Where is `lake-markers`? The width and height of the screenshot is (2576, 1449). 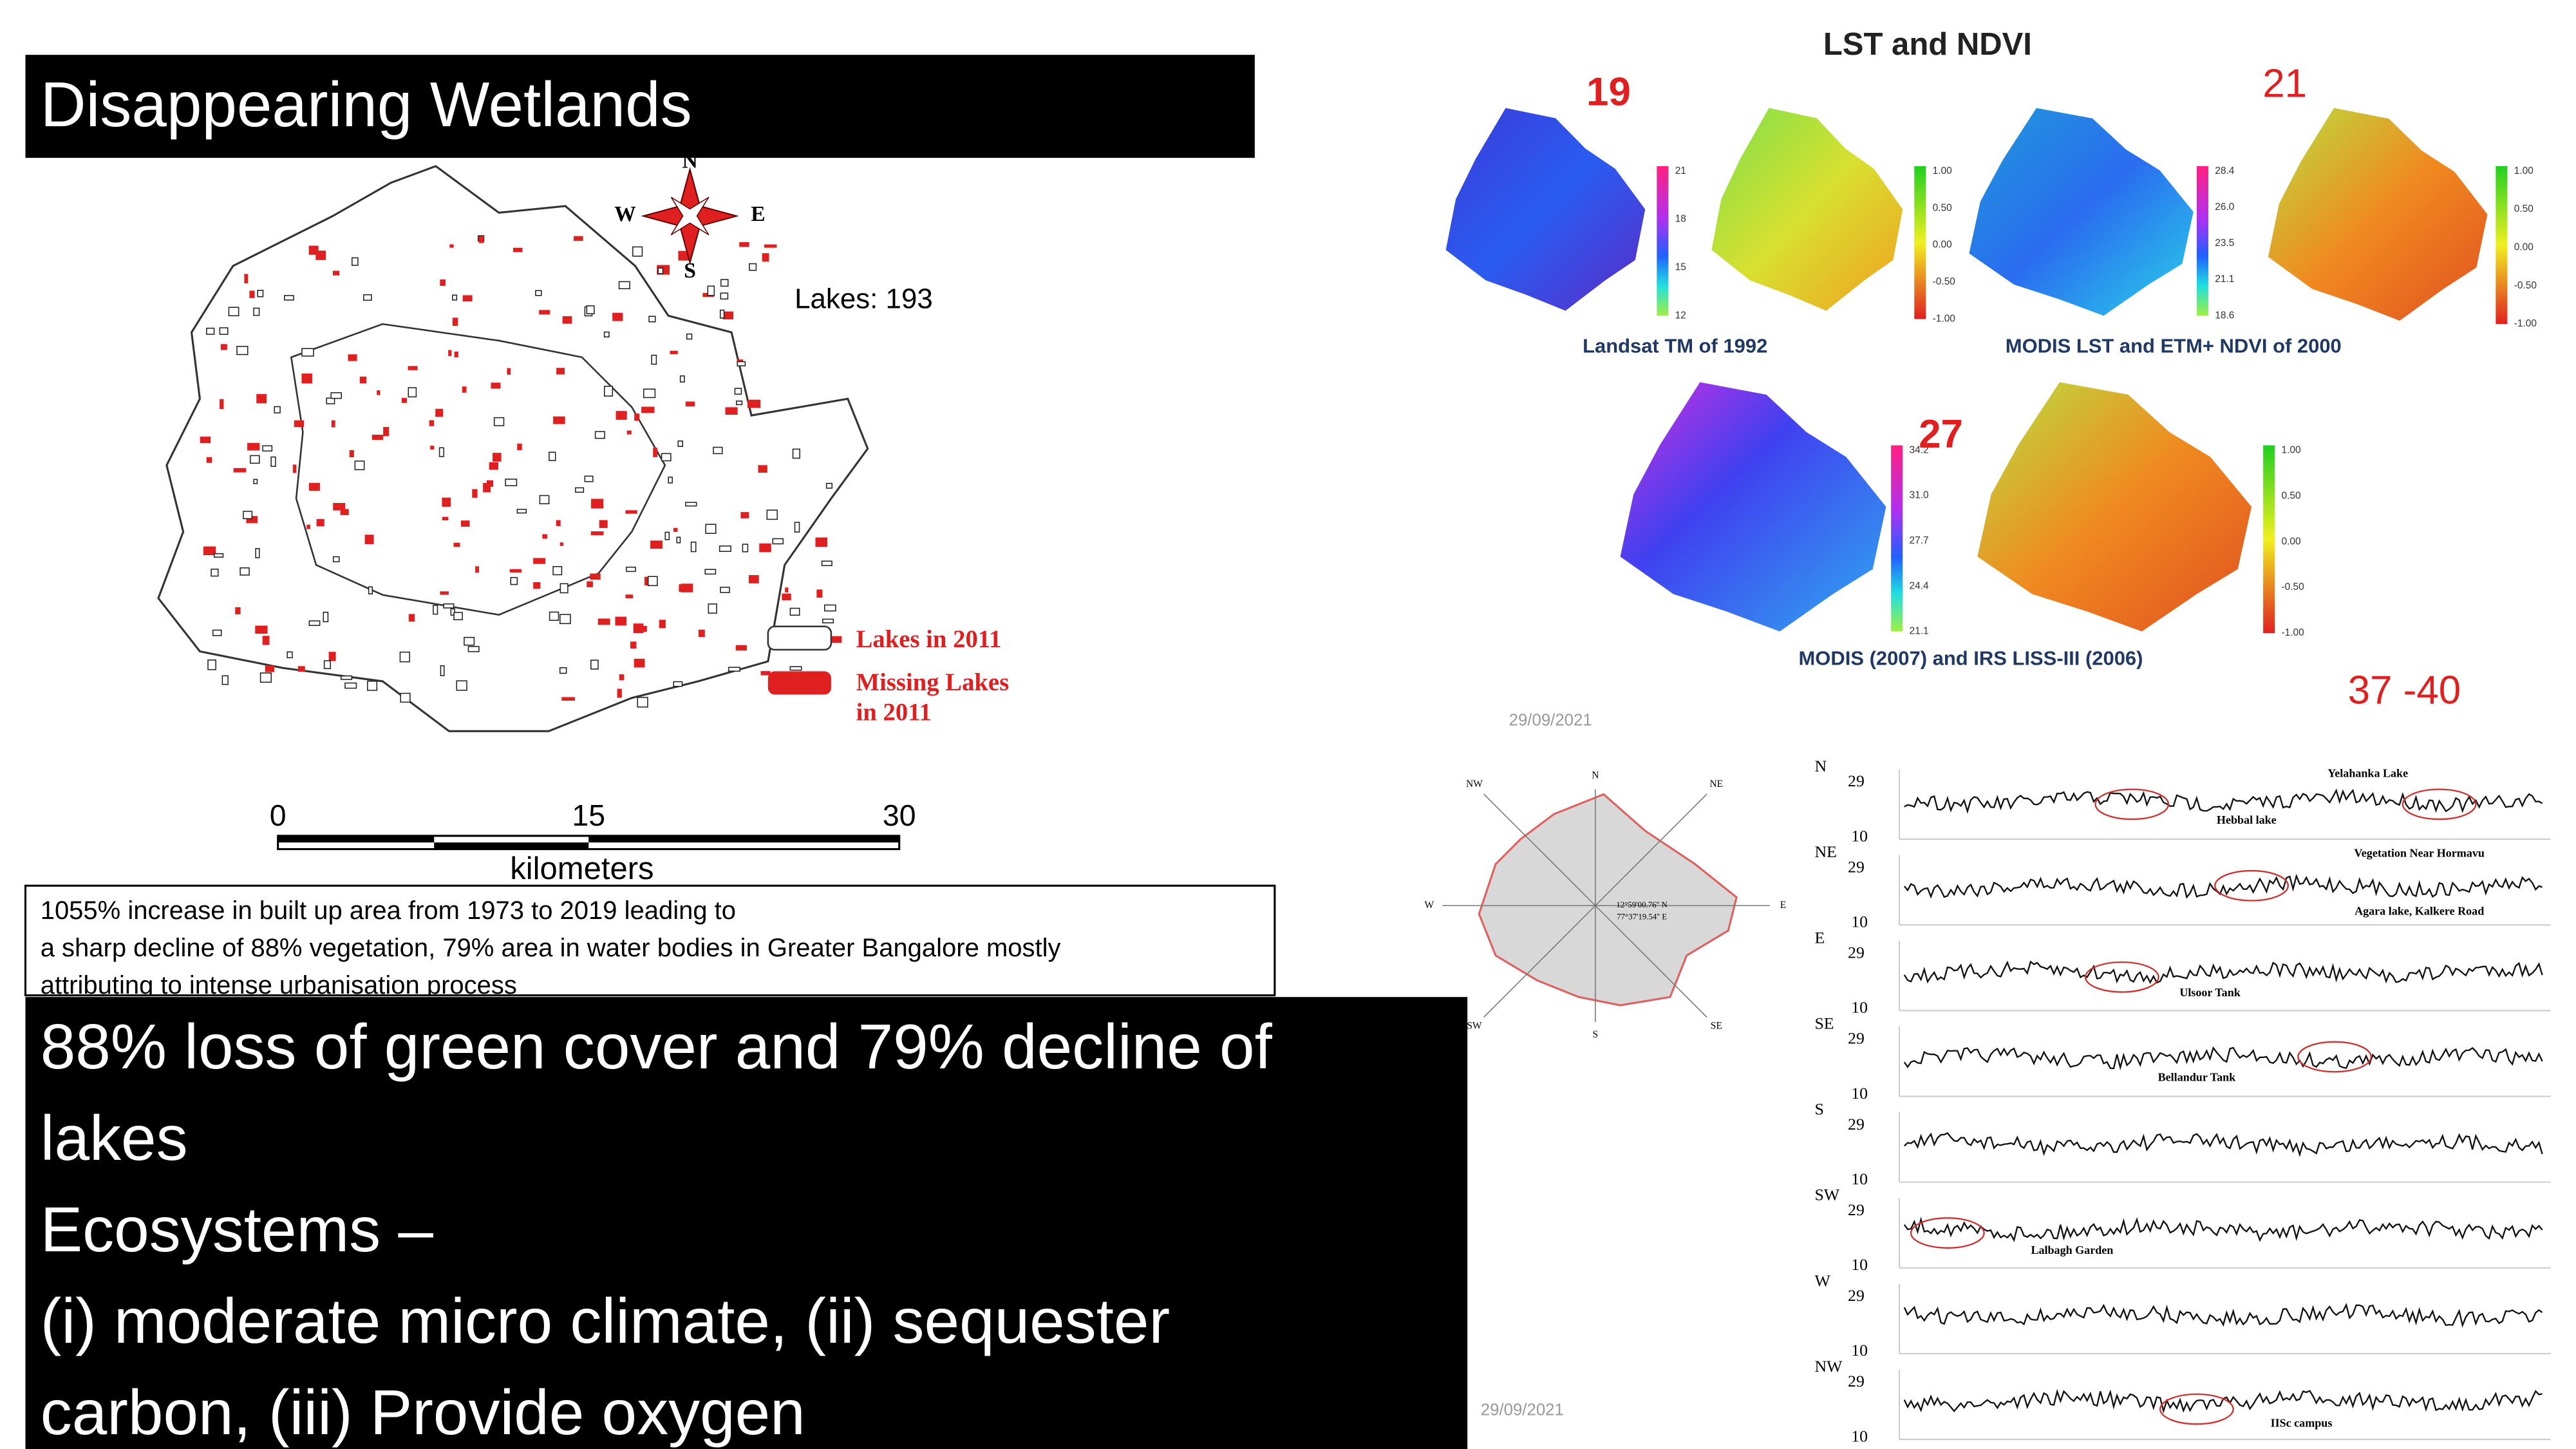 lake-markers is located at coordinates (521, 471).